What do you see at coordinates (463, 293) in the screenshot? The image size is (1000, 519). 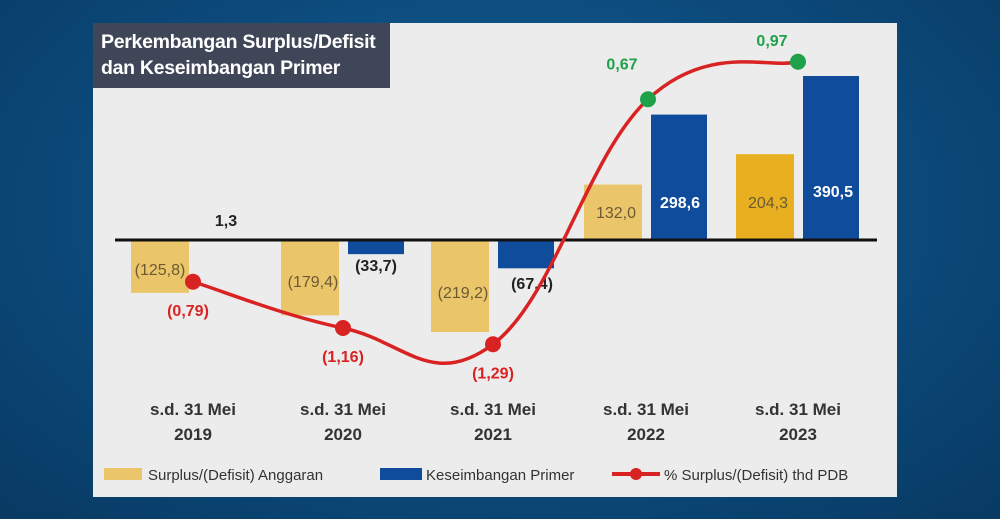 I see `bar-label-surplus: (219,2)` at bounding box center [463, 293].